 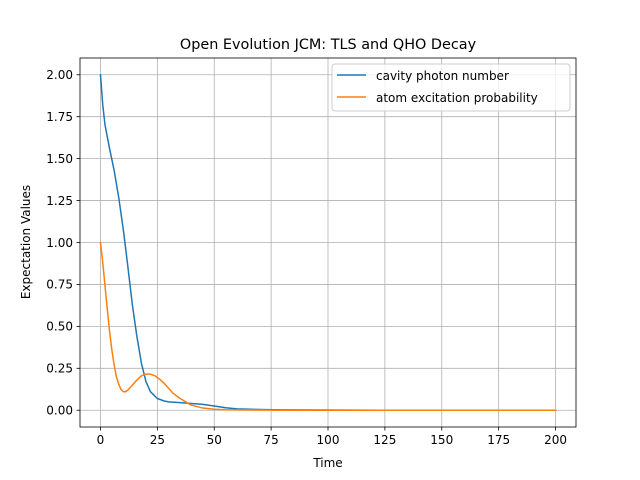 What do you see at coordinates (498, 440) in the screenshot?
I see `x-tick-label: 175` at bounding box center [498, 440].